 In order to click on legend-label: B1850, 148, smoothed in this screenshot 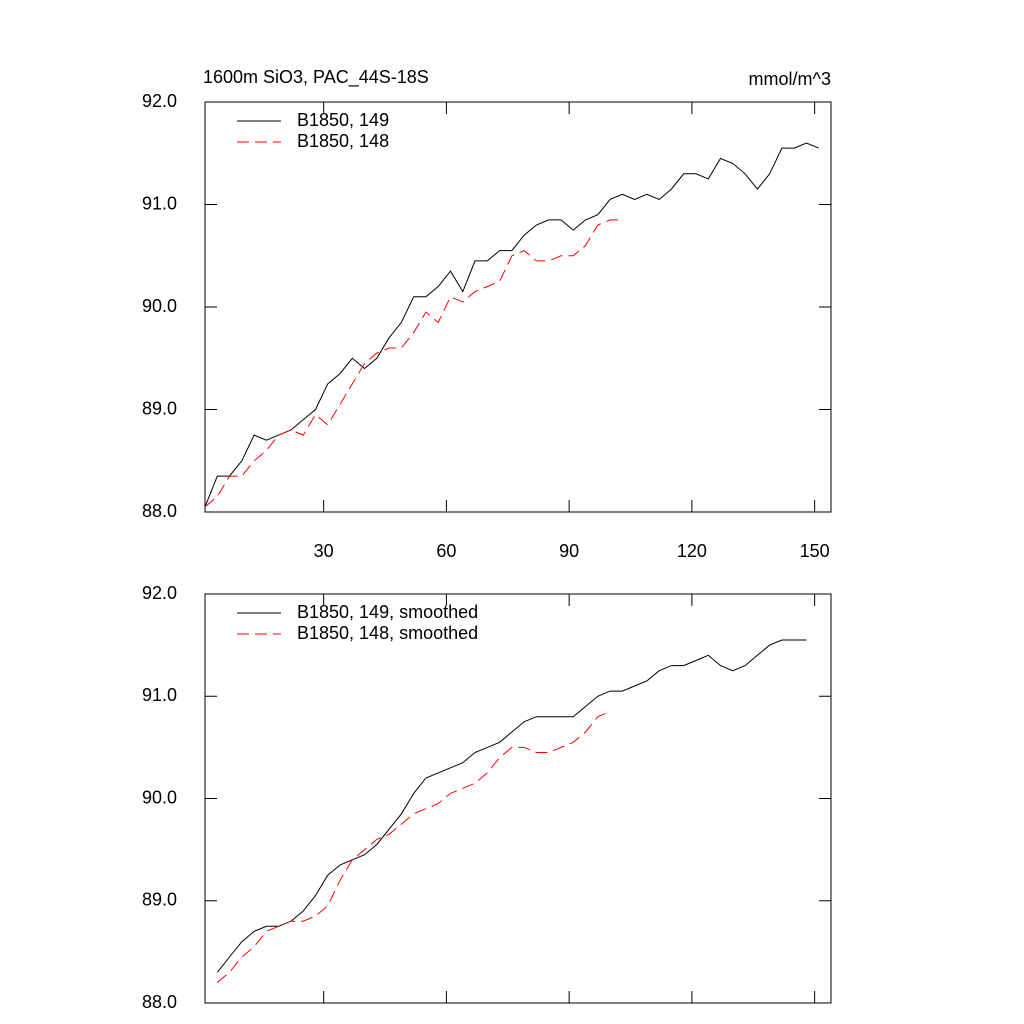, I will do `click(387, 633)`.